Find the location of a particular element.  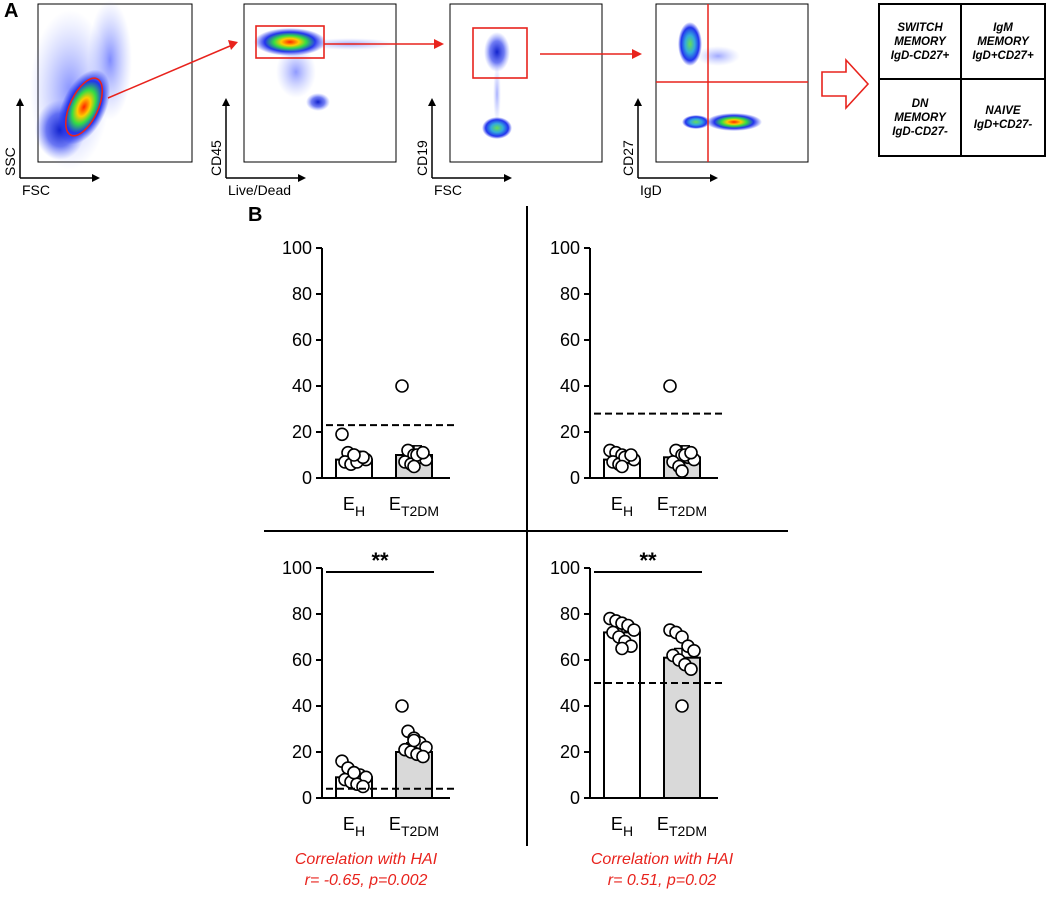

flow-plot-cd27-igd is located at coordinates (721, 92).